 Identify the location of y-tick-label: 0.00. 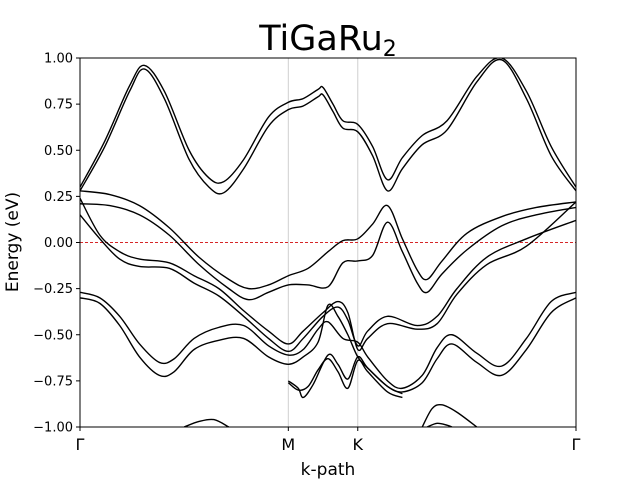
(58, 243).